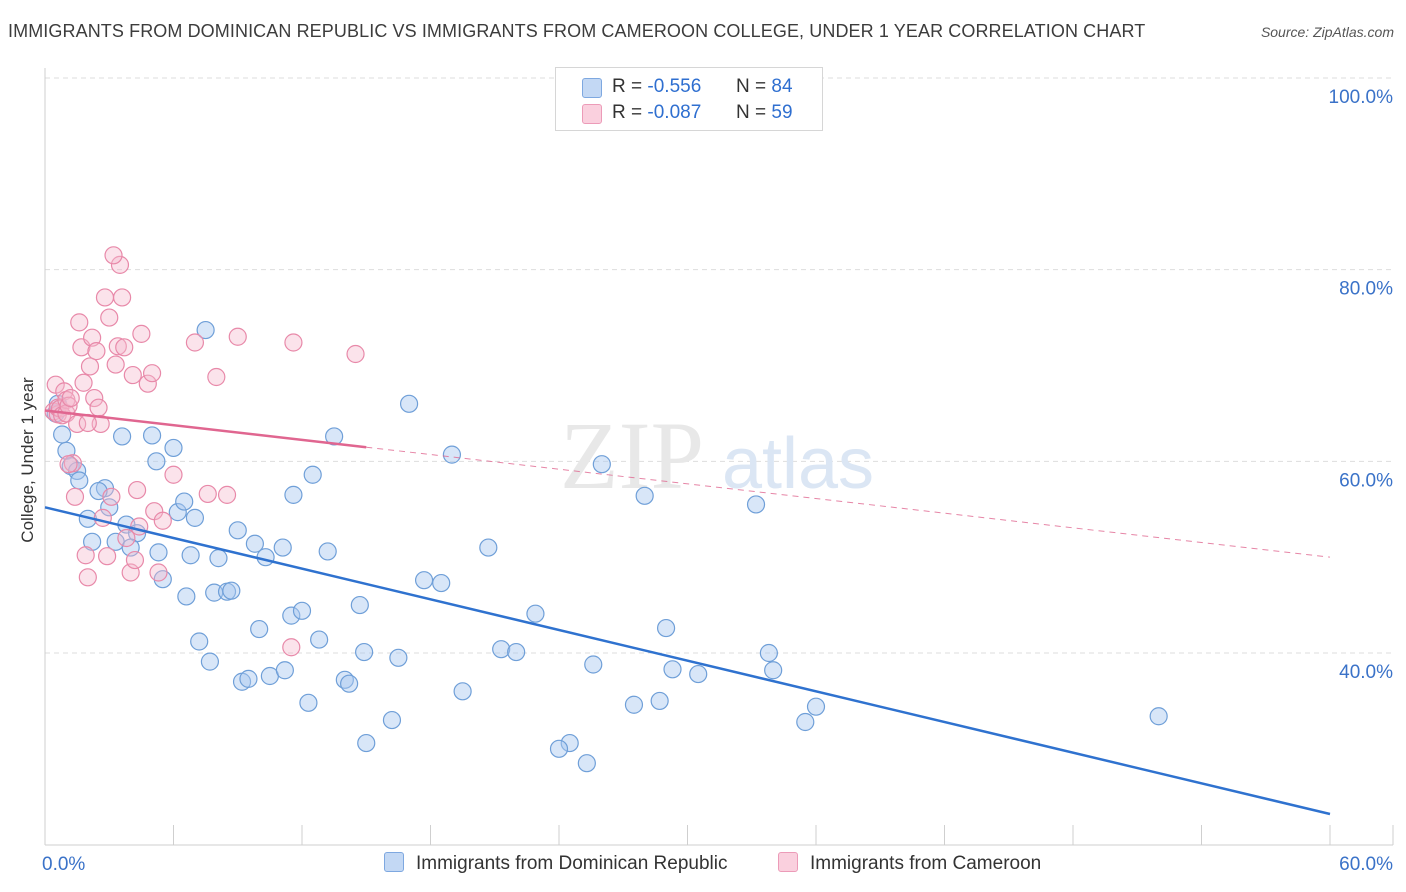 This screenshot has height=892, width=1406. Describe the element at coordinates (674, 86) in the screenshot. I see `legend-r-value: -0.556` at that location.